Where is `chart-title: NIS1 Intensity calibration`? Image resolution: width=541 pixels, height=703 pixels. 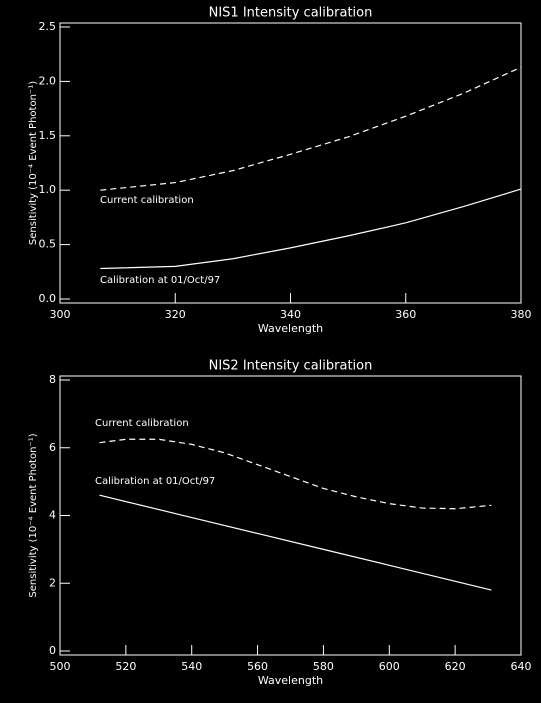 chart-title: NIS1 Intensity calibration is located at coordinates (291, 13).